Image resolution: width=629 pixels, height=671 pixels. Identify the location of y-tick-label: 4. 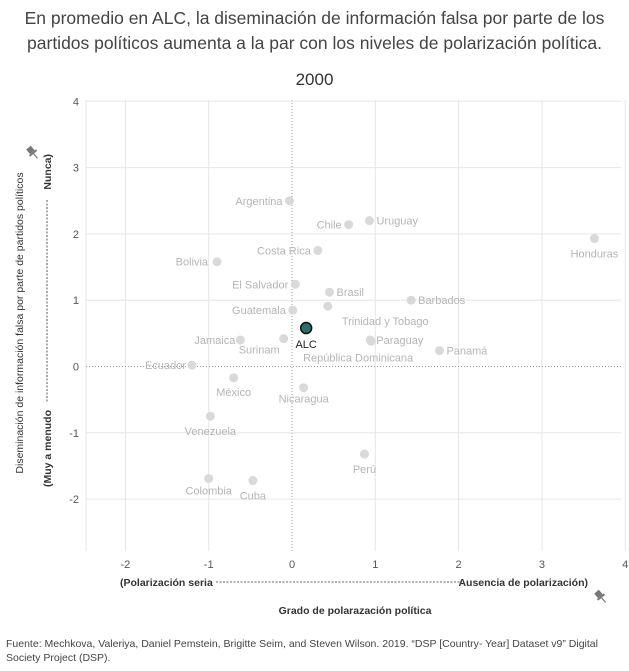
(76, 102).